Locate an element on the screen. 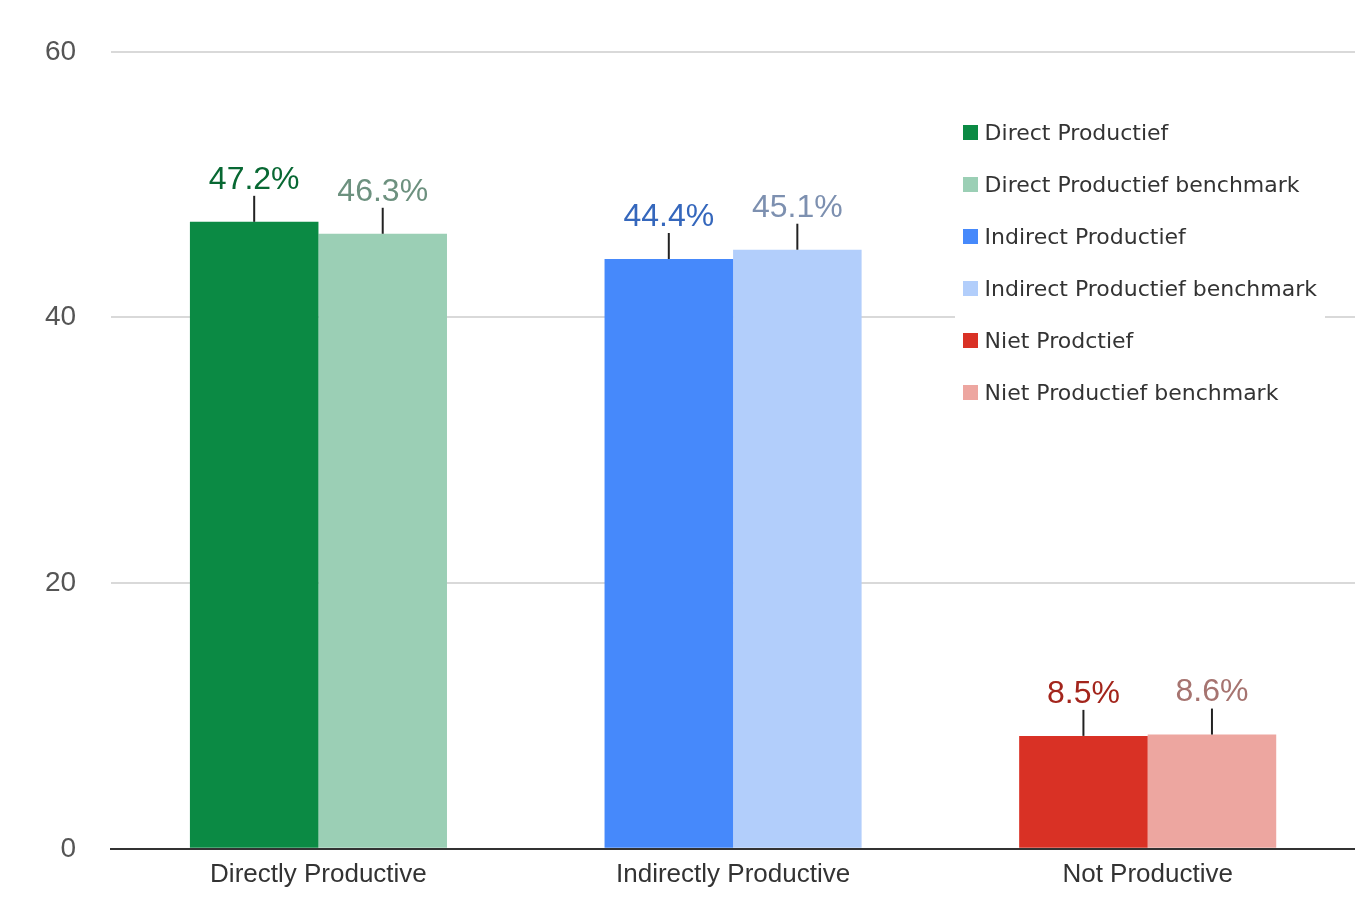  legend-label: Direct Productief benchmark is located at coordinates (1142, 184).